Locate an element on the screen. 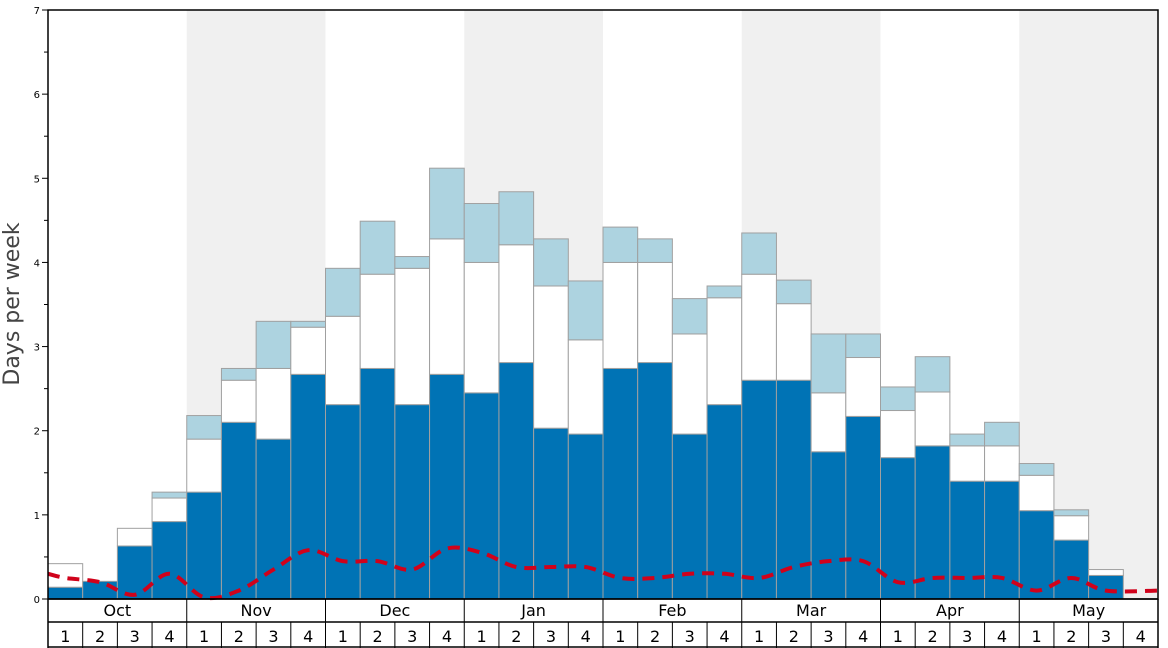  month-label-jan: Jan is located at coordinates (533, 610).